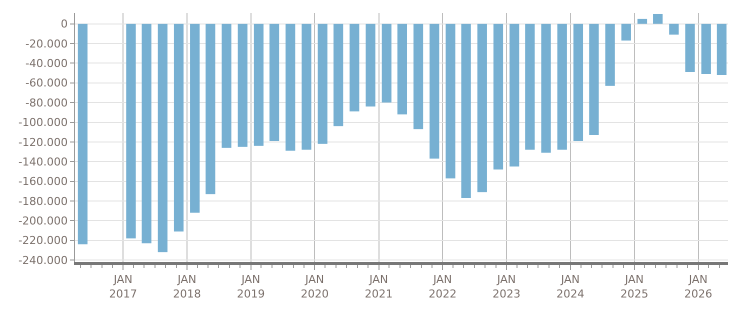 The width and height of the screenshot is (751, 313). I want to click on y-tick-label: -220.000, so click(43, 241).